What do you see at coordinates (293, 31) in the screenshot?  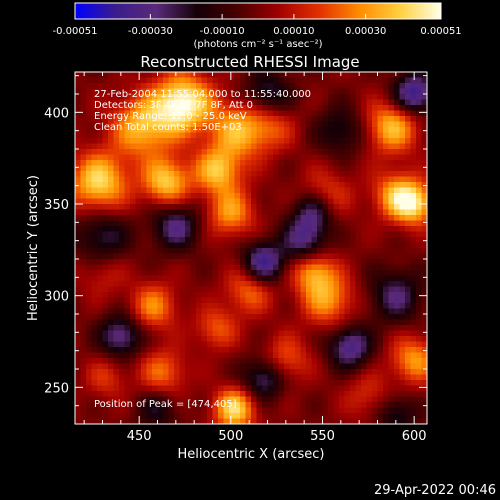 I see `colorbar-tick-label: 0.00010` at bounding box center [293, 31].